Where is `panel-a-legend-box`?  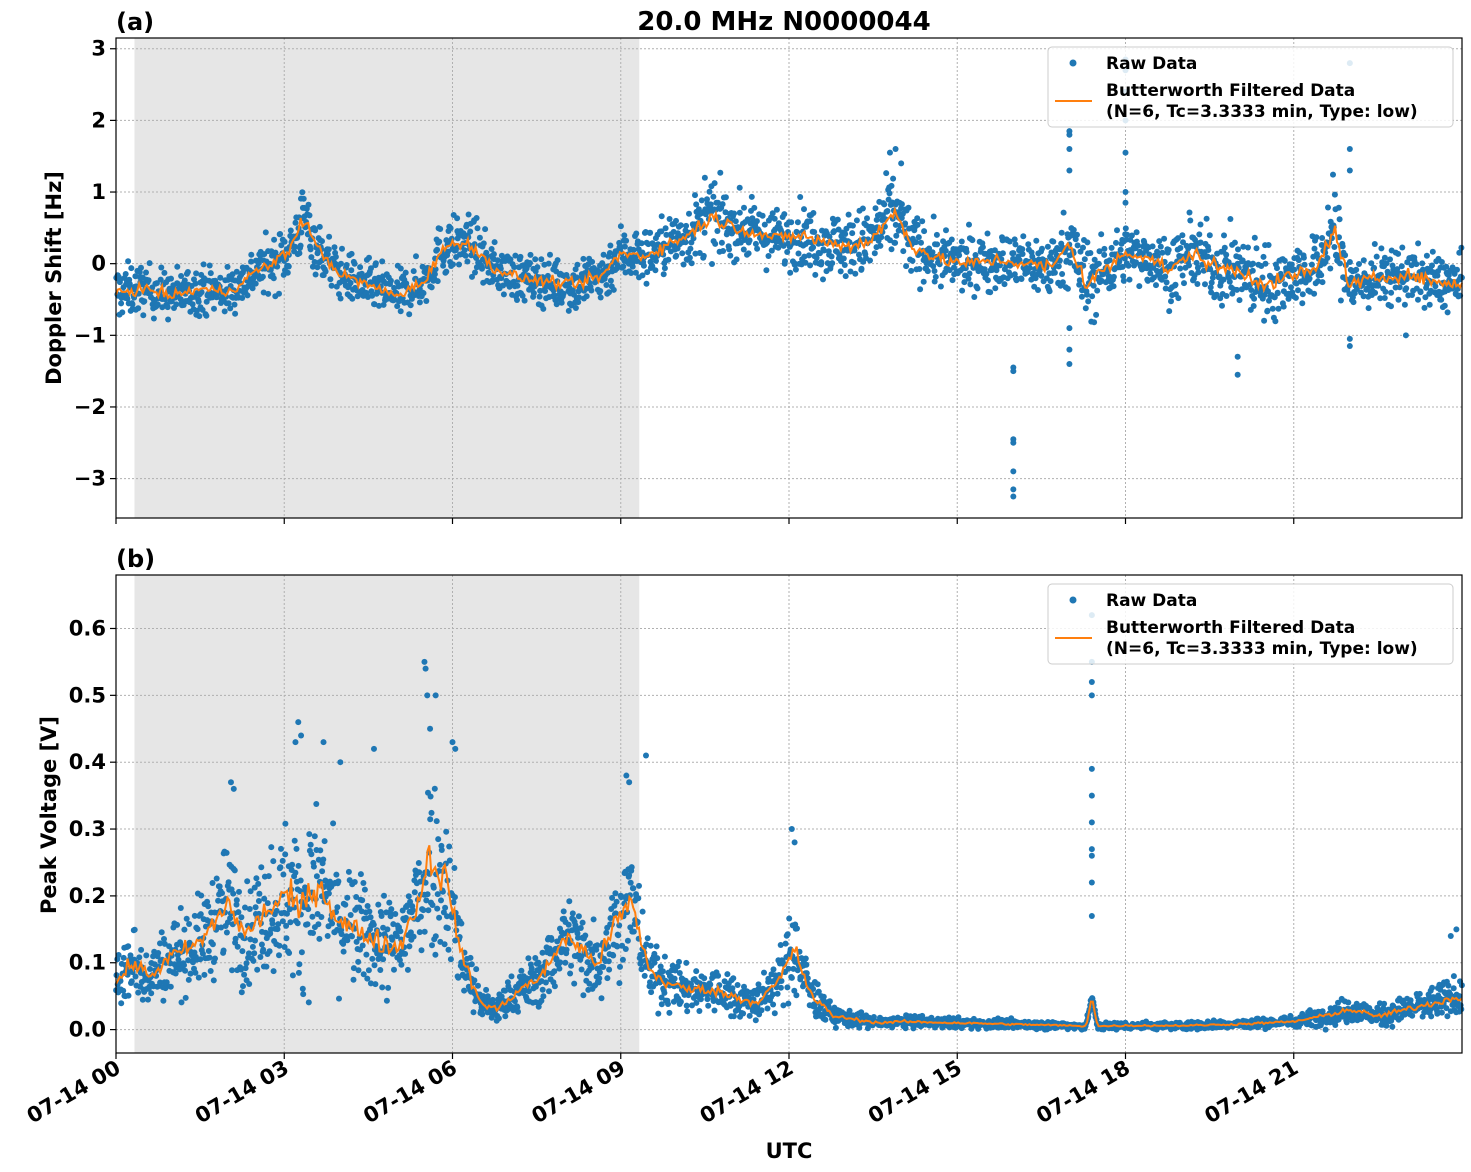 panel-a-legend-box is located at coordinates (1250, 87).